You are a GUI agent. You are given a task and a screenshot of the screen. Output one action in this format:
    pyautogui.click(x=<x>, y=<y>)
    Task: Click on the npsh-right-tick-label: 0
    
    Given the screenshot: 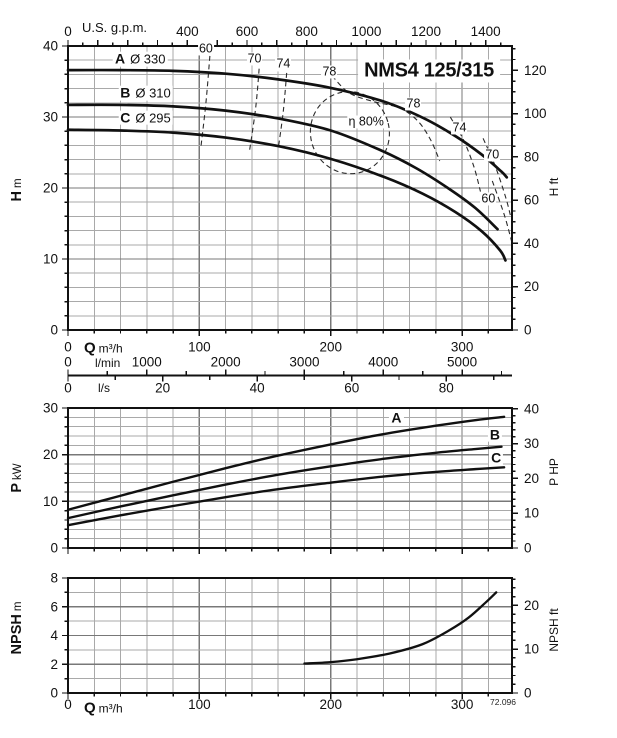 What is the action you would take?
    pyautogui.click(x=528, y=693)
    